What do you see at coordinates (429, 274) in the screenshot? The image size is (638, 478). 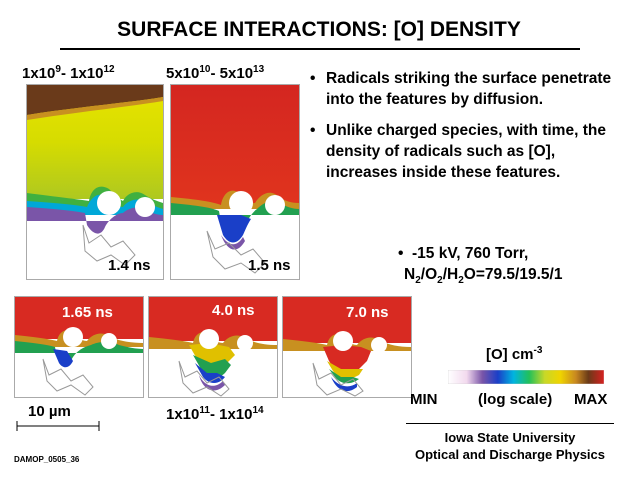 I see `conditions-species-o: /O` at bounding box center [429, 274].